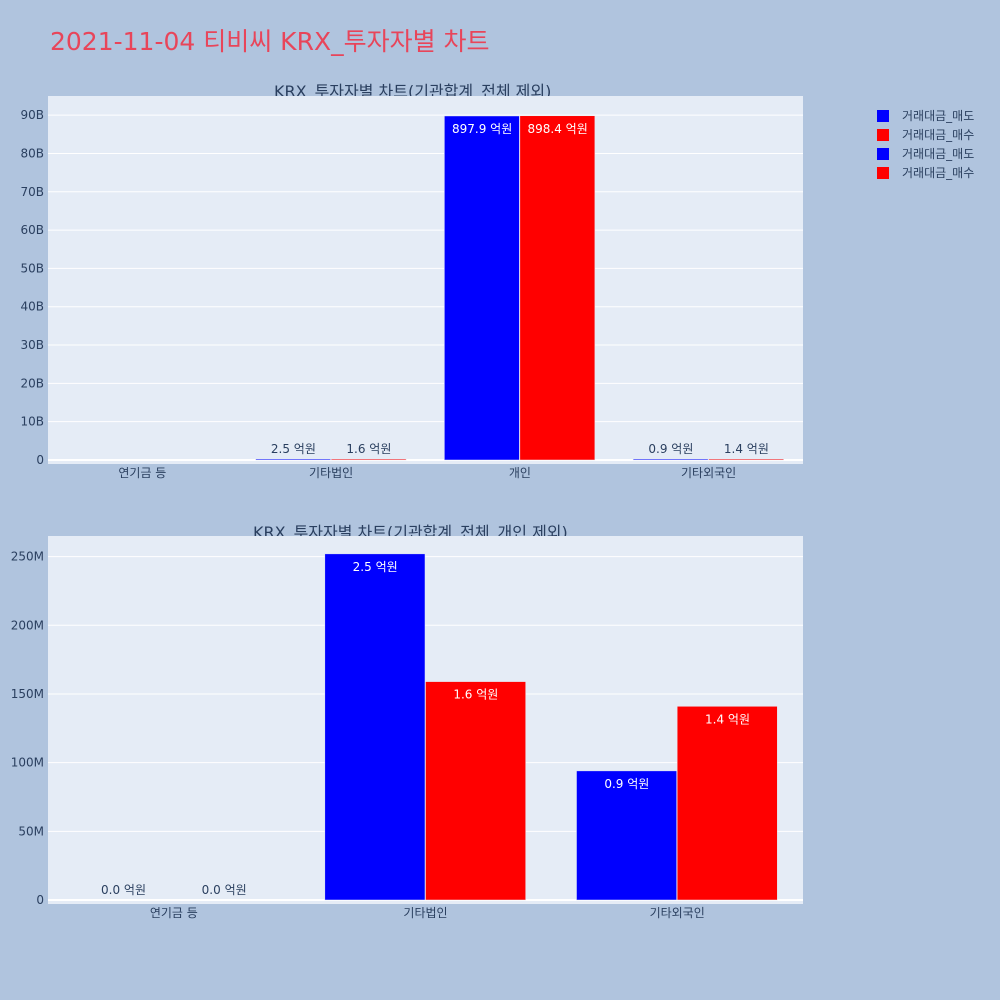 Image resolution: width=1000 pixels, height=1000 pixels. I want to click on data-label: 898.4 억원, so click(558, 129).